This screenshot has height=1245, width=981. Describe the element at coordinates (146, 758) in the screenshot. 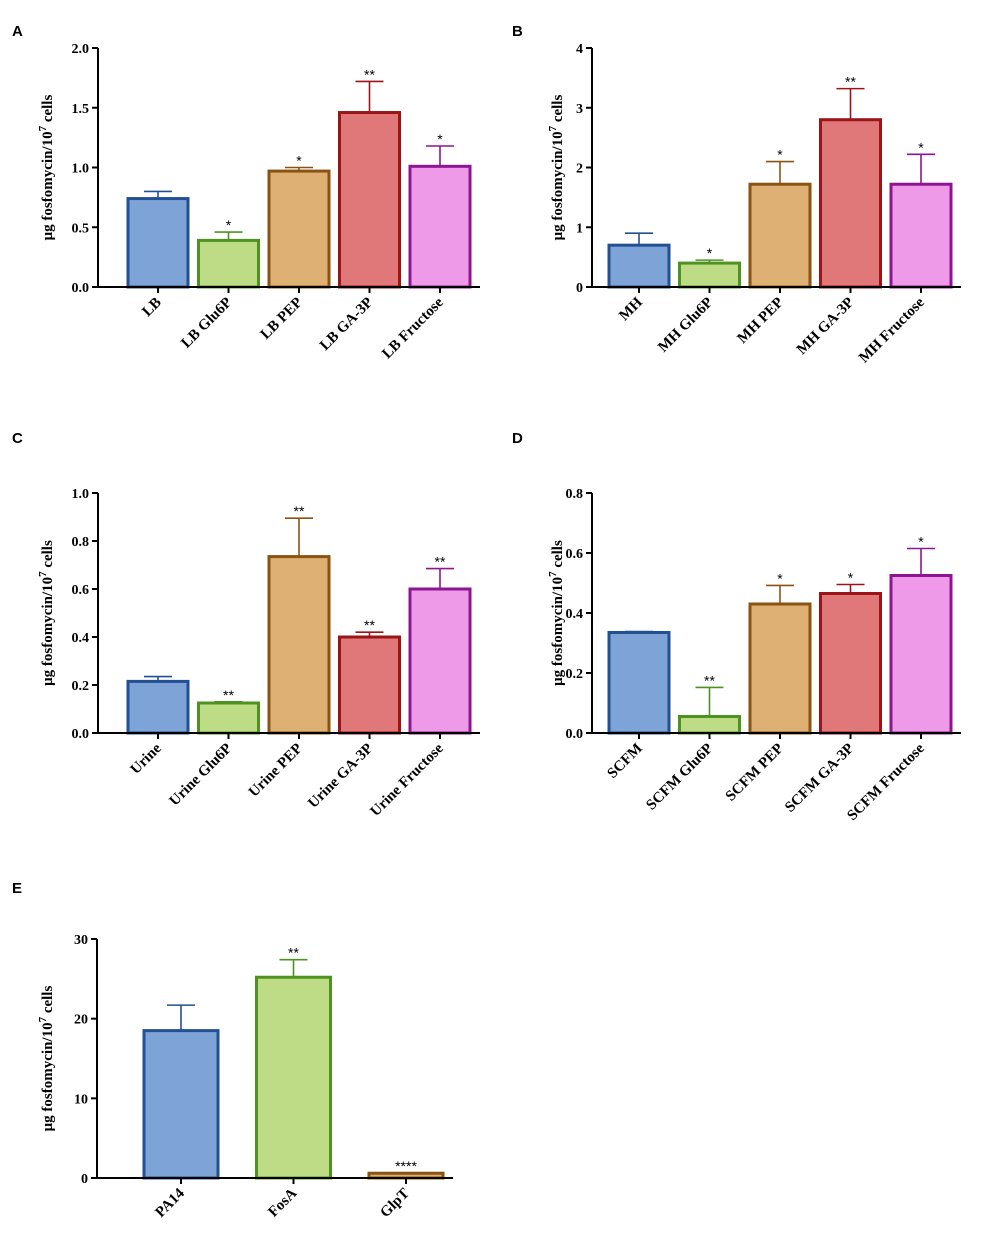

I see `category-label: Urine` at that location.